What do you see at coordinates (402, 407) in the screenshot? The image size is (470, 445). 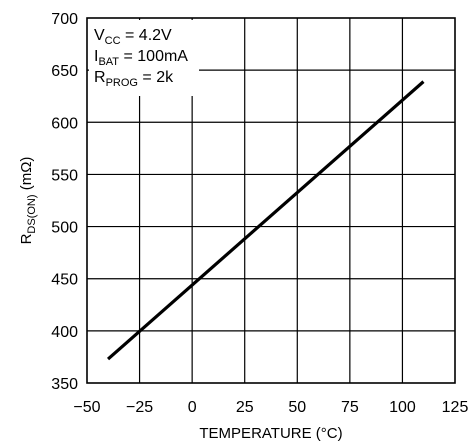 I see `x-tick-label: 100` at bounding box center [402, 407].